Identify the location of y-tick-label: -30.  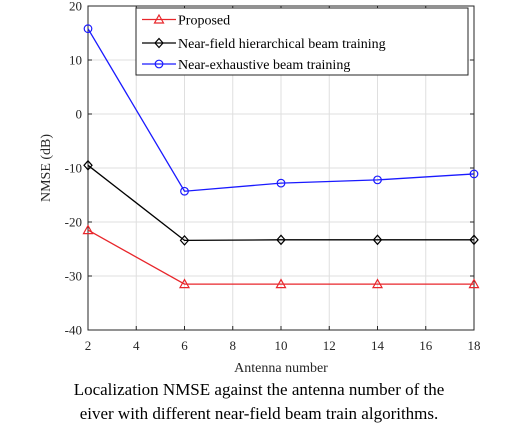
(73, 276).